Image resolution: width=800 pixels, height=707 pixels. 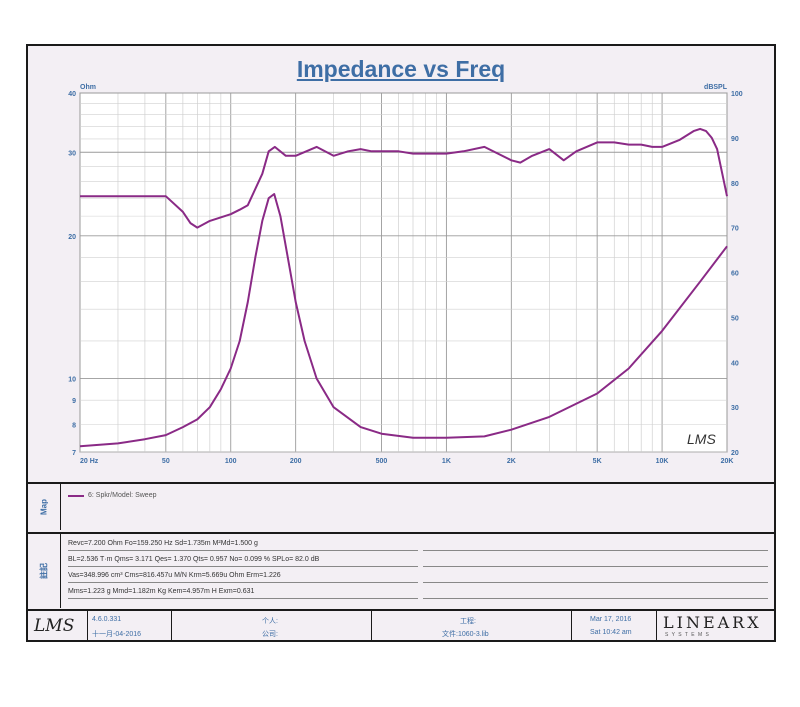 I want to click on local-date-text: 十一月-04-2016, so click(x=117, y=634).